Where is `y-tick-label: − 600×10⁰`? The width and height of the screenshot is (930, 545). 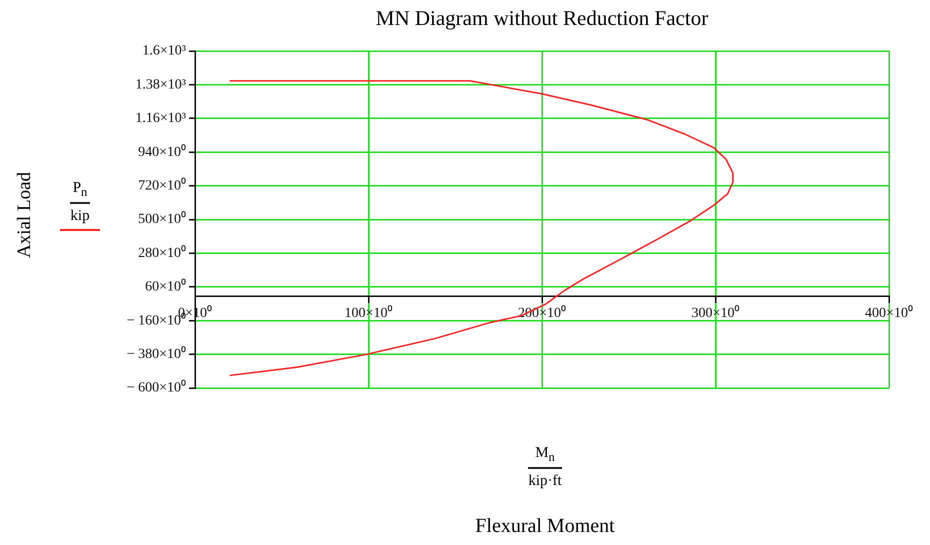
y-tick-label: − 600×10⁰ is located at coordinates (156, 388).